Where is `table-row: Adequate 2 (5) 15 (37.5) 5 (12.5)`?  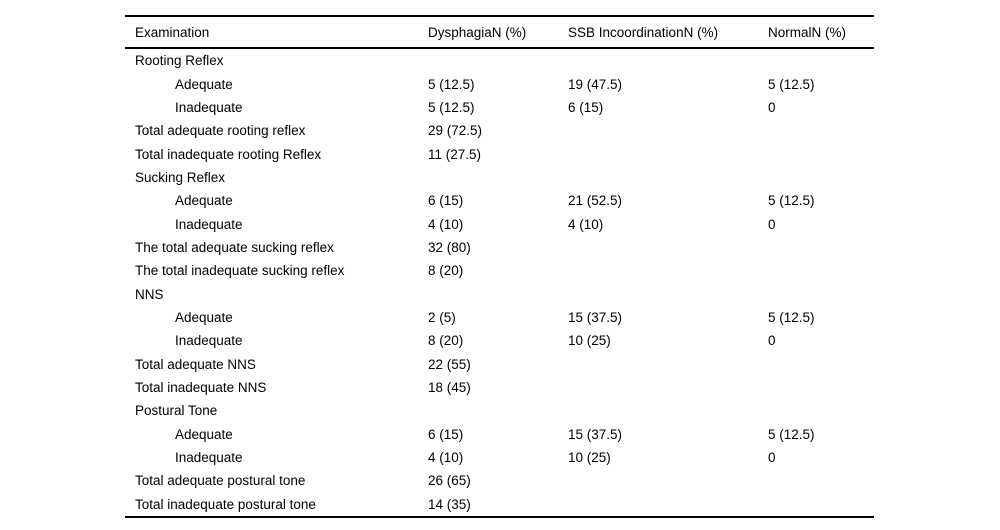 table-row: Adequate 2 (5) 15 (37.5) 5 (12.5) is located at coordinates (499, 317).